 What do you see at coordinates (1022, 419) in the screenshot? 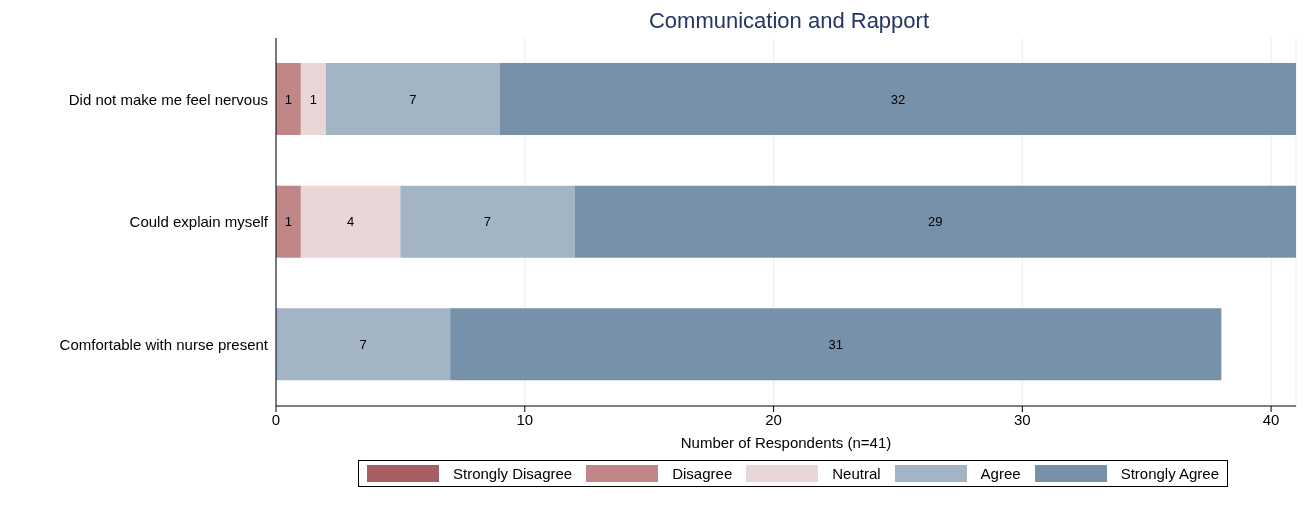
I see `x-tick-label: 30` at bounding box center [1022, 419].